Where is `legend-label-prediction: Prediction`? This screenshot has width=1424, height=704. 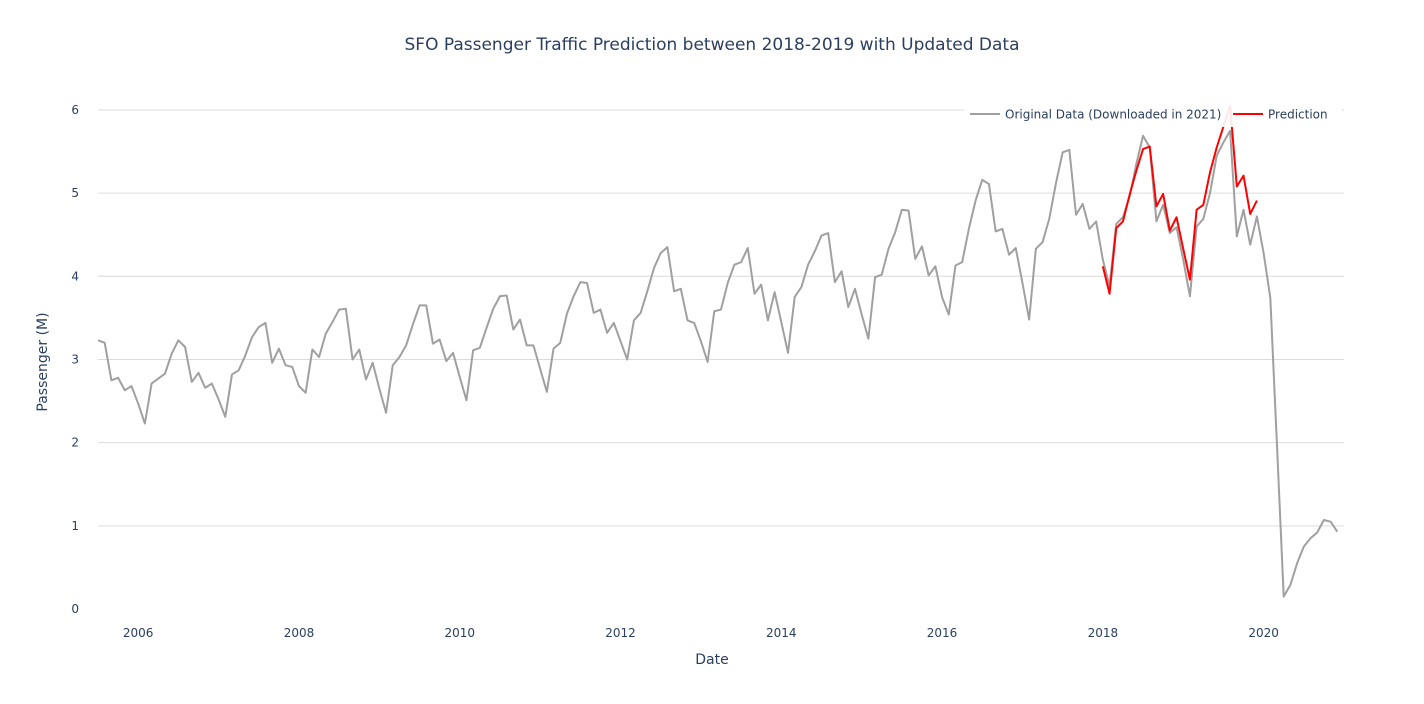
legend-label-prediction: Prediction is located at coordinates (1298, 115).